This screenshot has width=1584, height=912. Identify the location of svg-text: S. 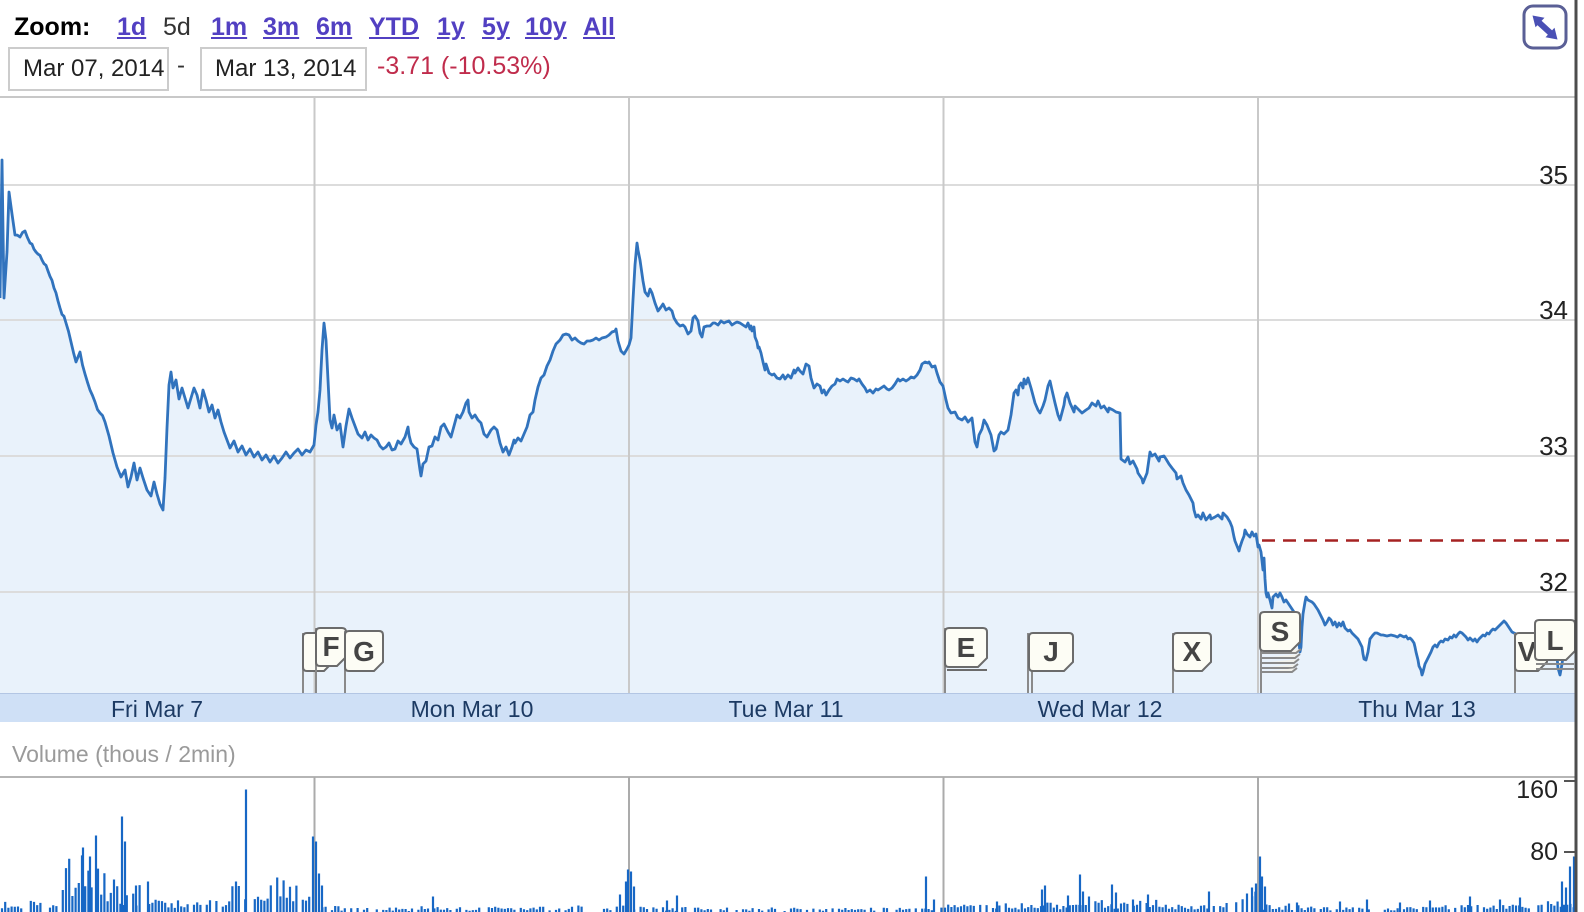
(1280, 631).